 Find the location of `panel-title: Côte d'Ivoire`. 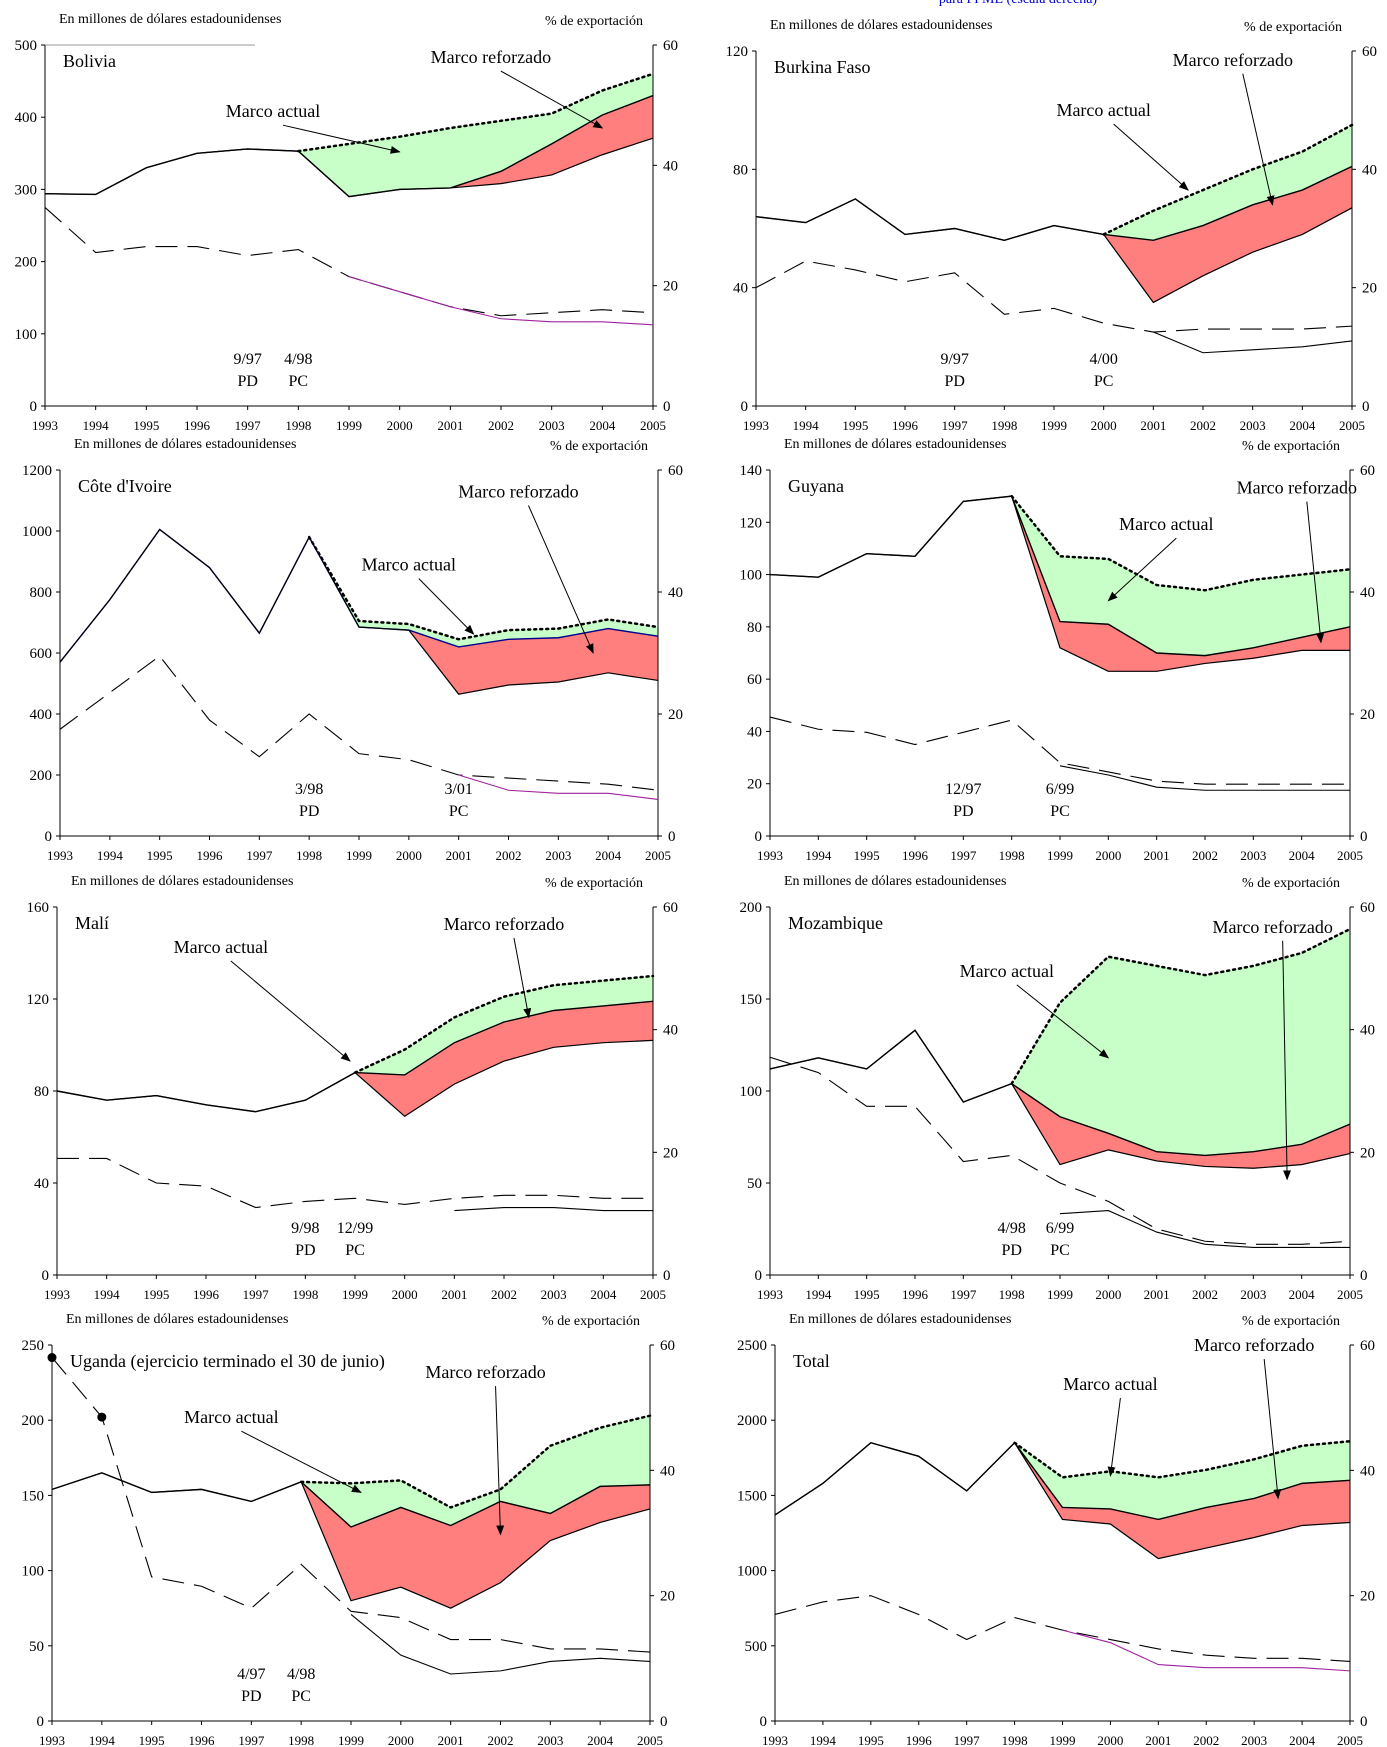

panel-title: Côte d'Ivoire is located at coordinates (125, 486).